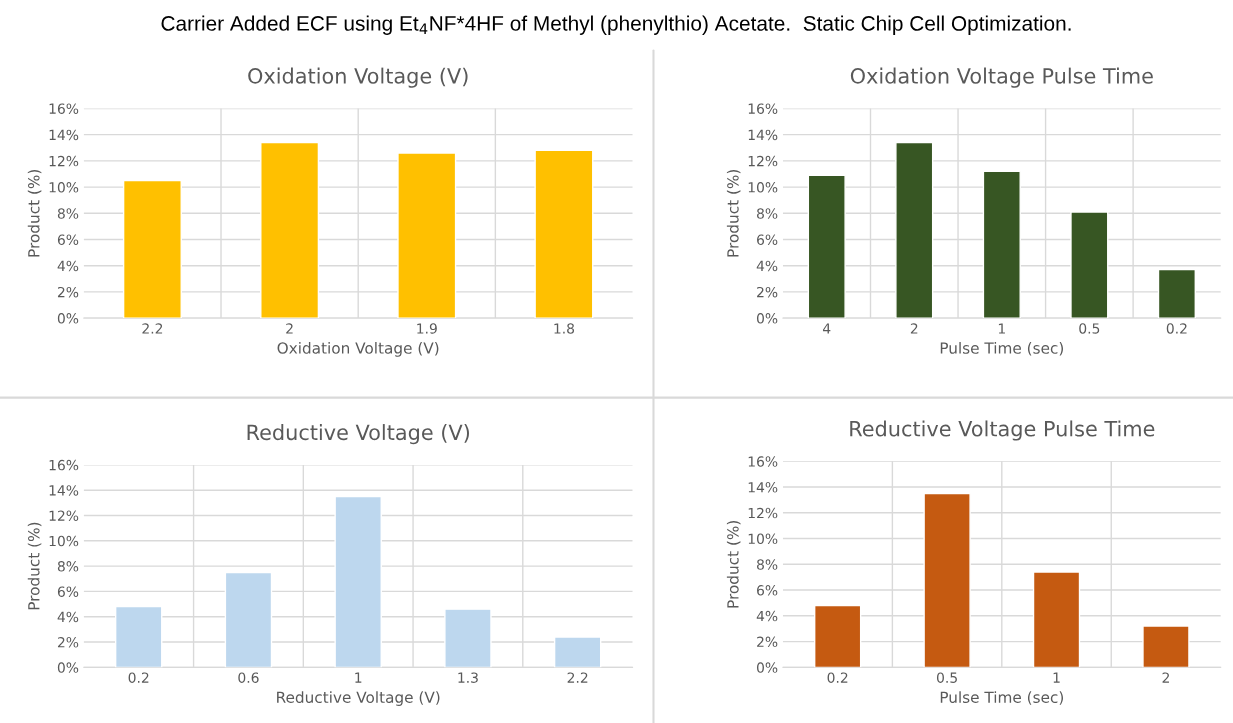  What do you see at coordinates (468, 677) in the screenshot?
I see `x-tick-label: 1.3` at bounding box center [468, 677].